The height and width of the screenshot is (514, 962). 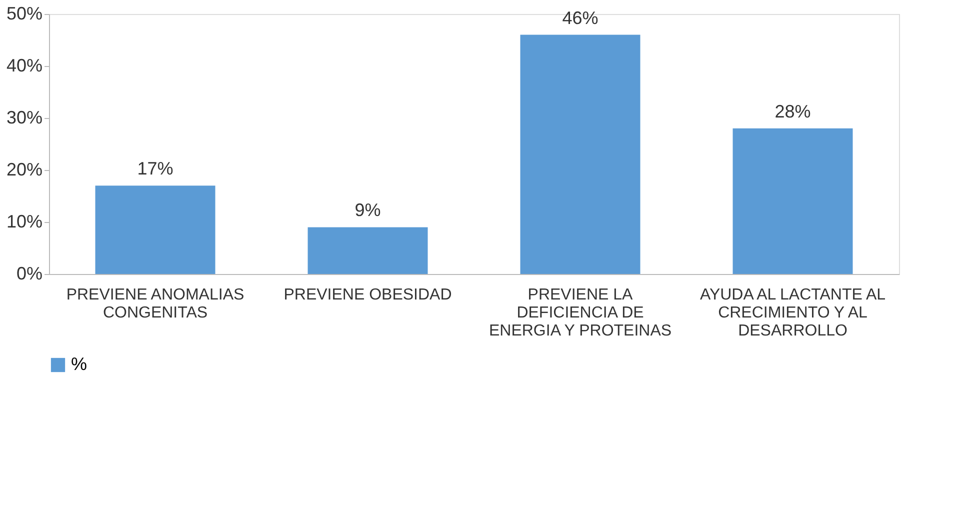 I want to click on data-label: 9%, so click(x=367, y=210).